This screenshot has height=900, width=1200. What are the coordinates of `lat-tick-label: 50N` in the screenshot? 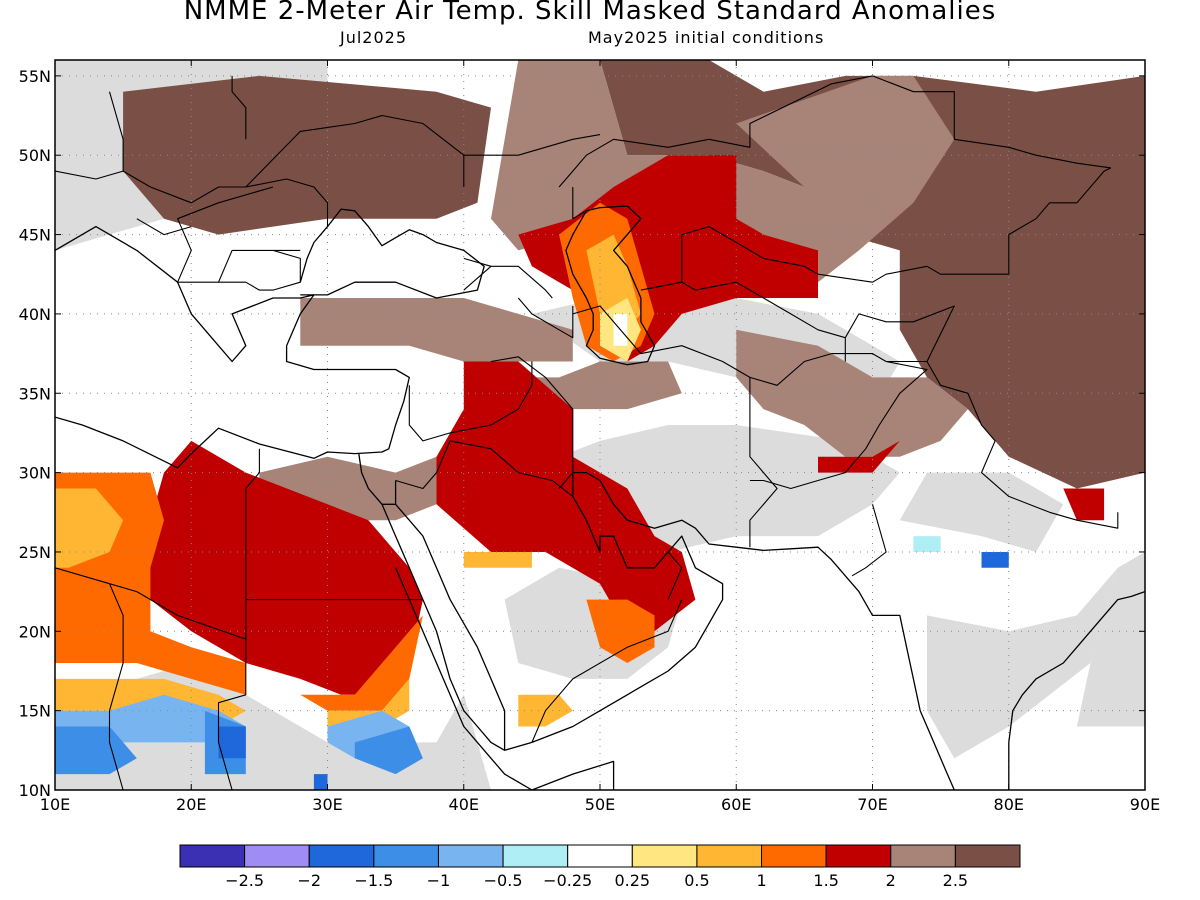 It's located at (35, 155).